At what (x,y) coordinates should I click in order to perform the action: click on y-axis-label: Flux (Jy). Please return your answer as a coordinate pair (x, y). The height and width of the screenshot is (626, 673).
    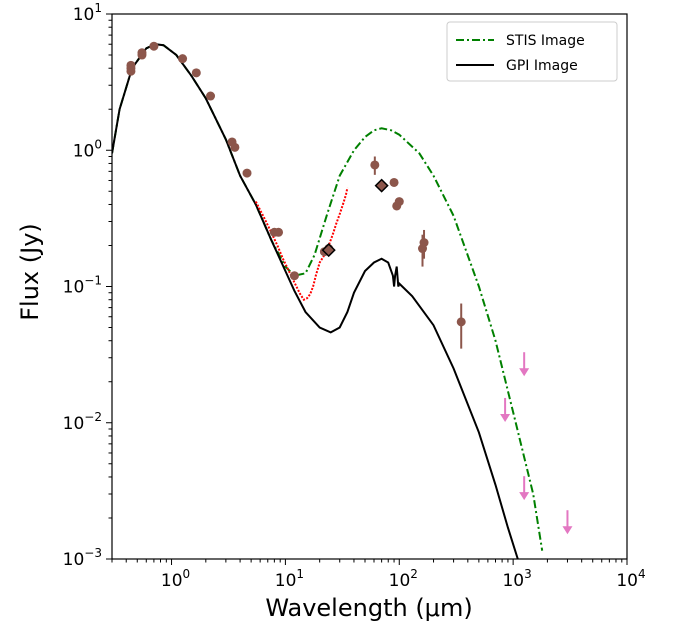
    Looking at the image, I should click on (30, 272).